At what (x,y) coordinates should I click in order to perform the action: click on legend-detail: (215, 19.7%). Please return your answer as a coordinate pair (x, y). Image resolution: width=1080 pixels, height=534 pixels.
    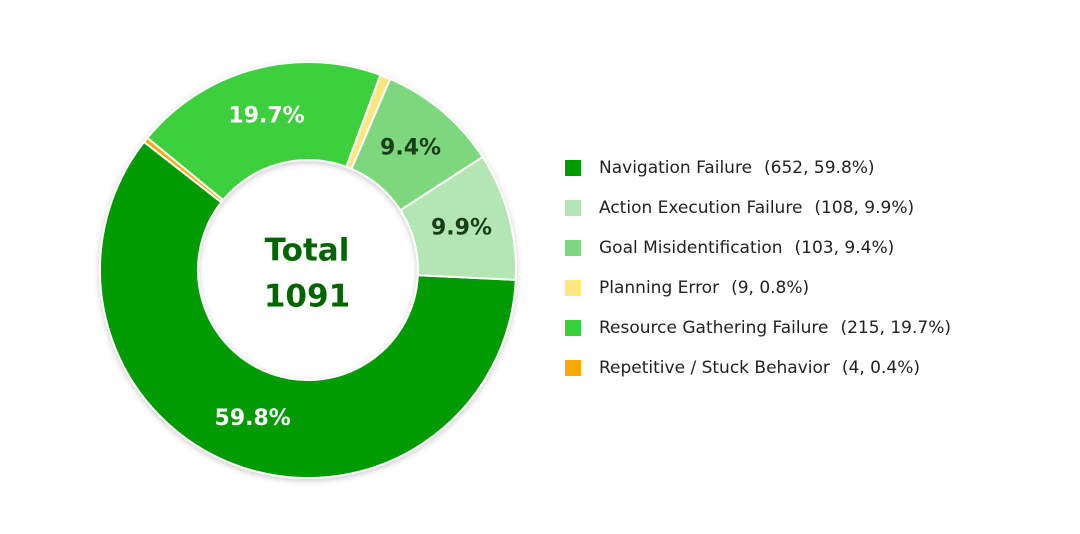
    Looking at the image, I should click on (895, 328).